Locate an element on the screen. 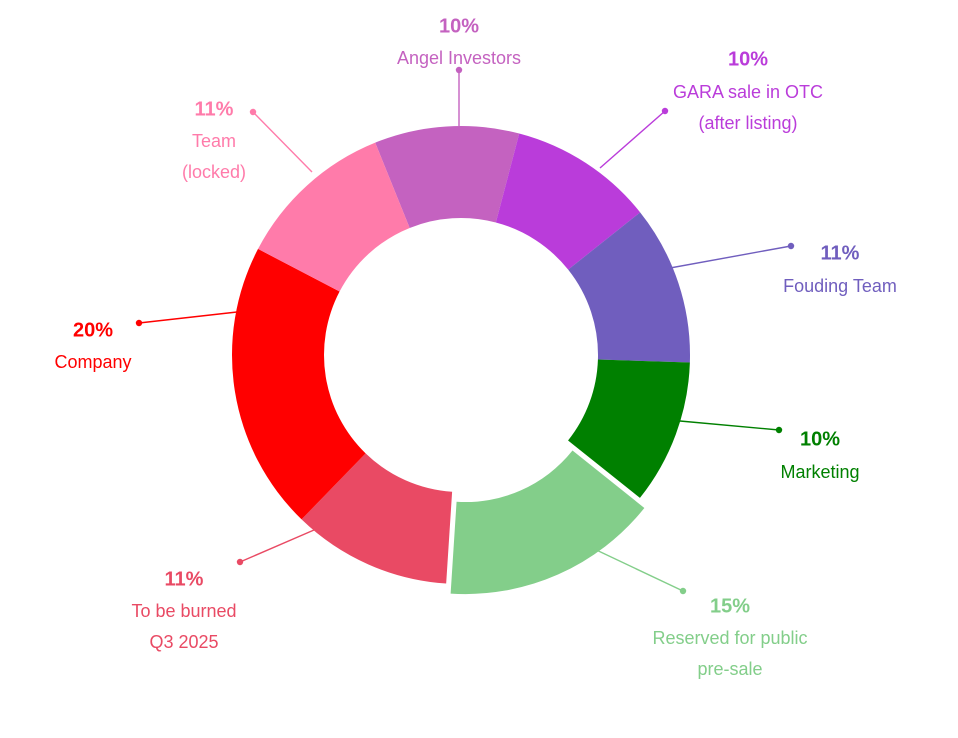 This screenshot has width=958, height=738. category-label-angel-investors: Angel Investors is located at coordinates (459, 58).